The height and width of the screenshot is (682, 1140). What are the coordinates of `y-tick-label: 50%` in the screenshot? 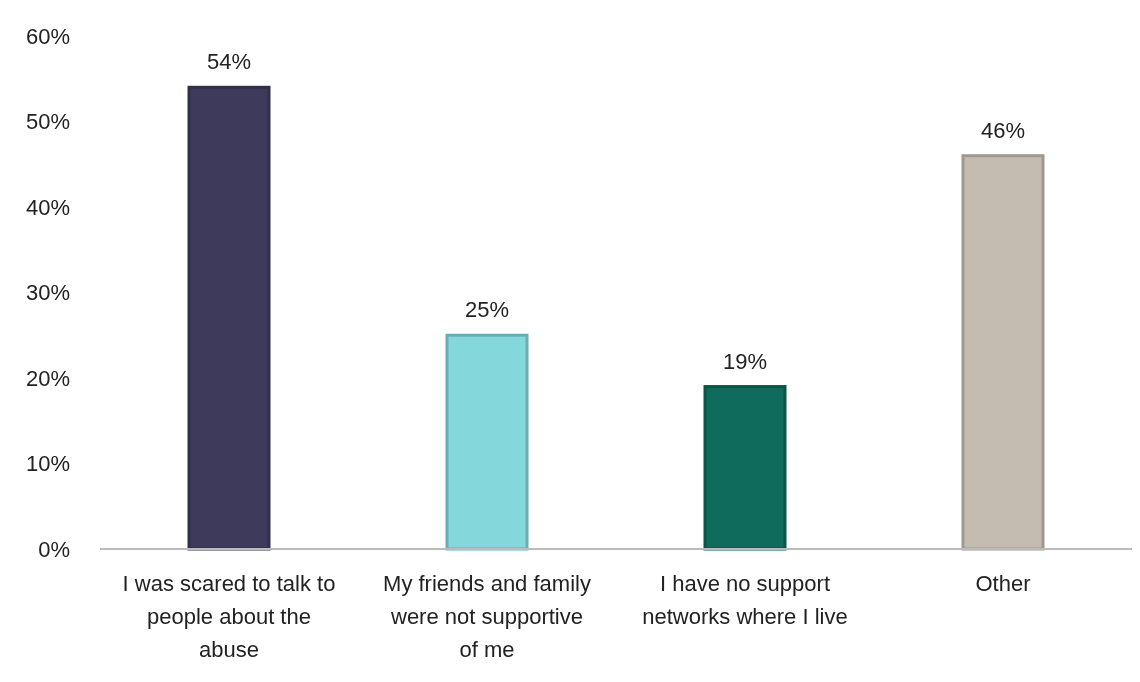 It's located at (47, 122).